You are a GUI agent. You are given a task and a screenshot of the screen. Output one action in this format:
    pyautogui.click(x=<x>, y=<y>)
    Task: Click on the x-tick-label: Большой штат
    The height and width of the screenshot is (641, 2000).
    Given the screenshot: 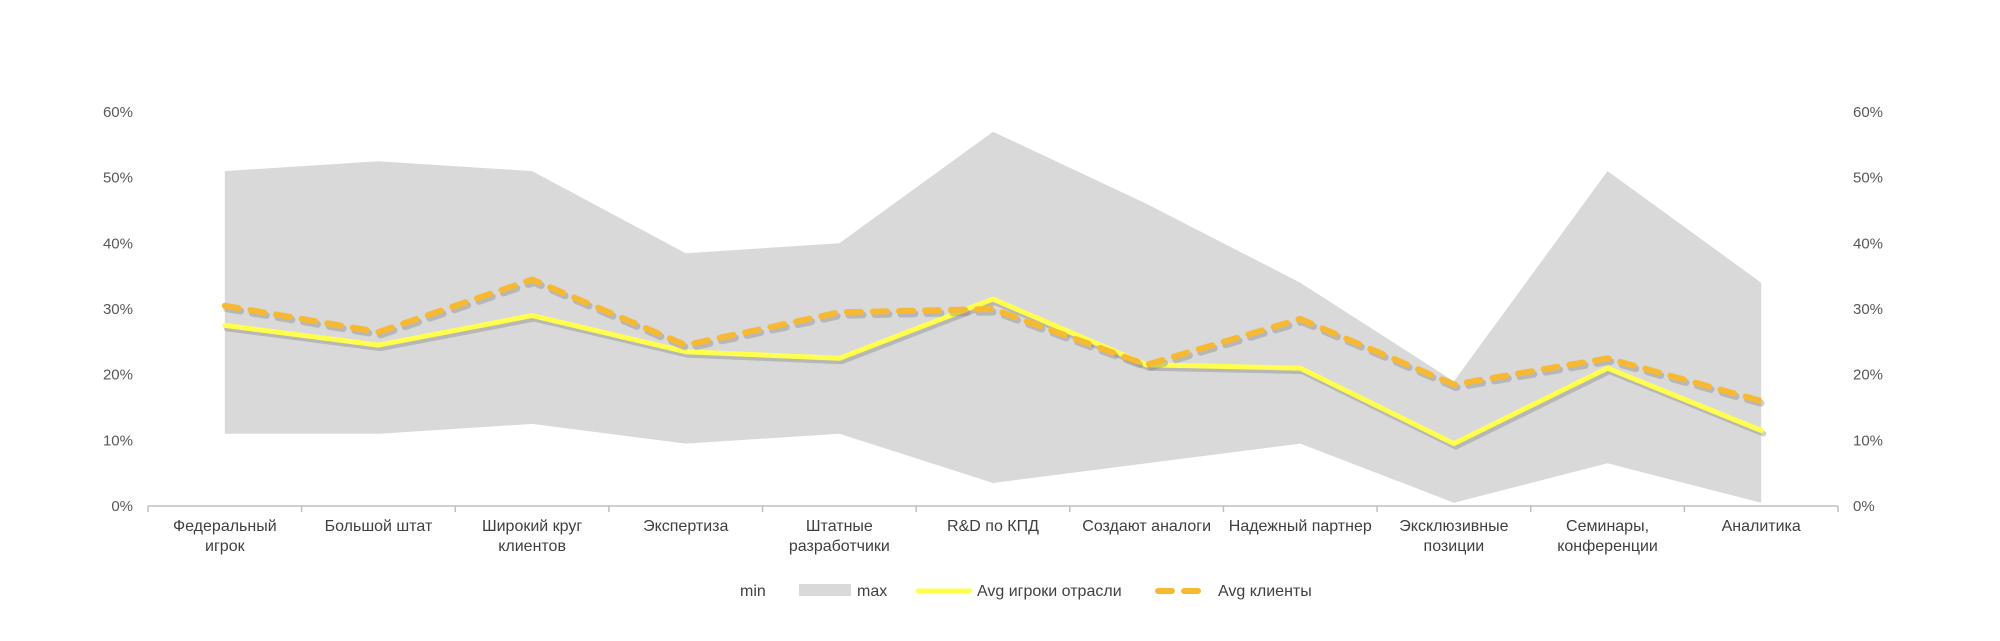 What is the action you would take?
    pyautogui.click(x=379, y=526)
    